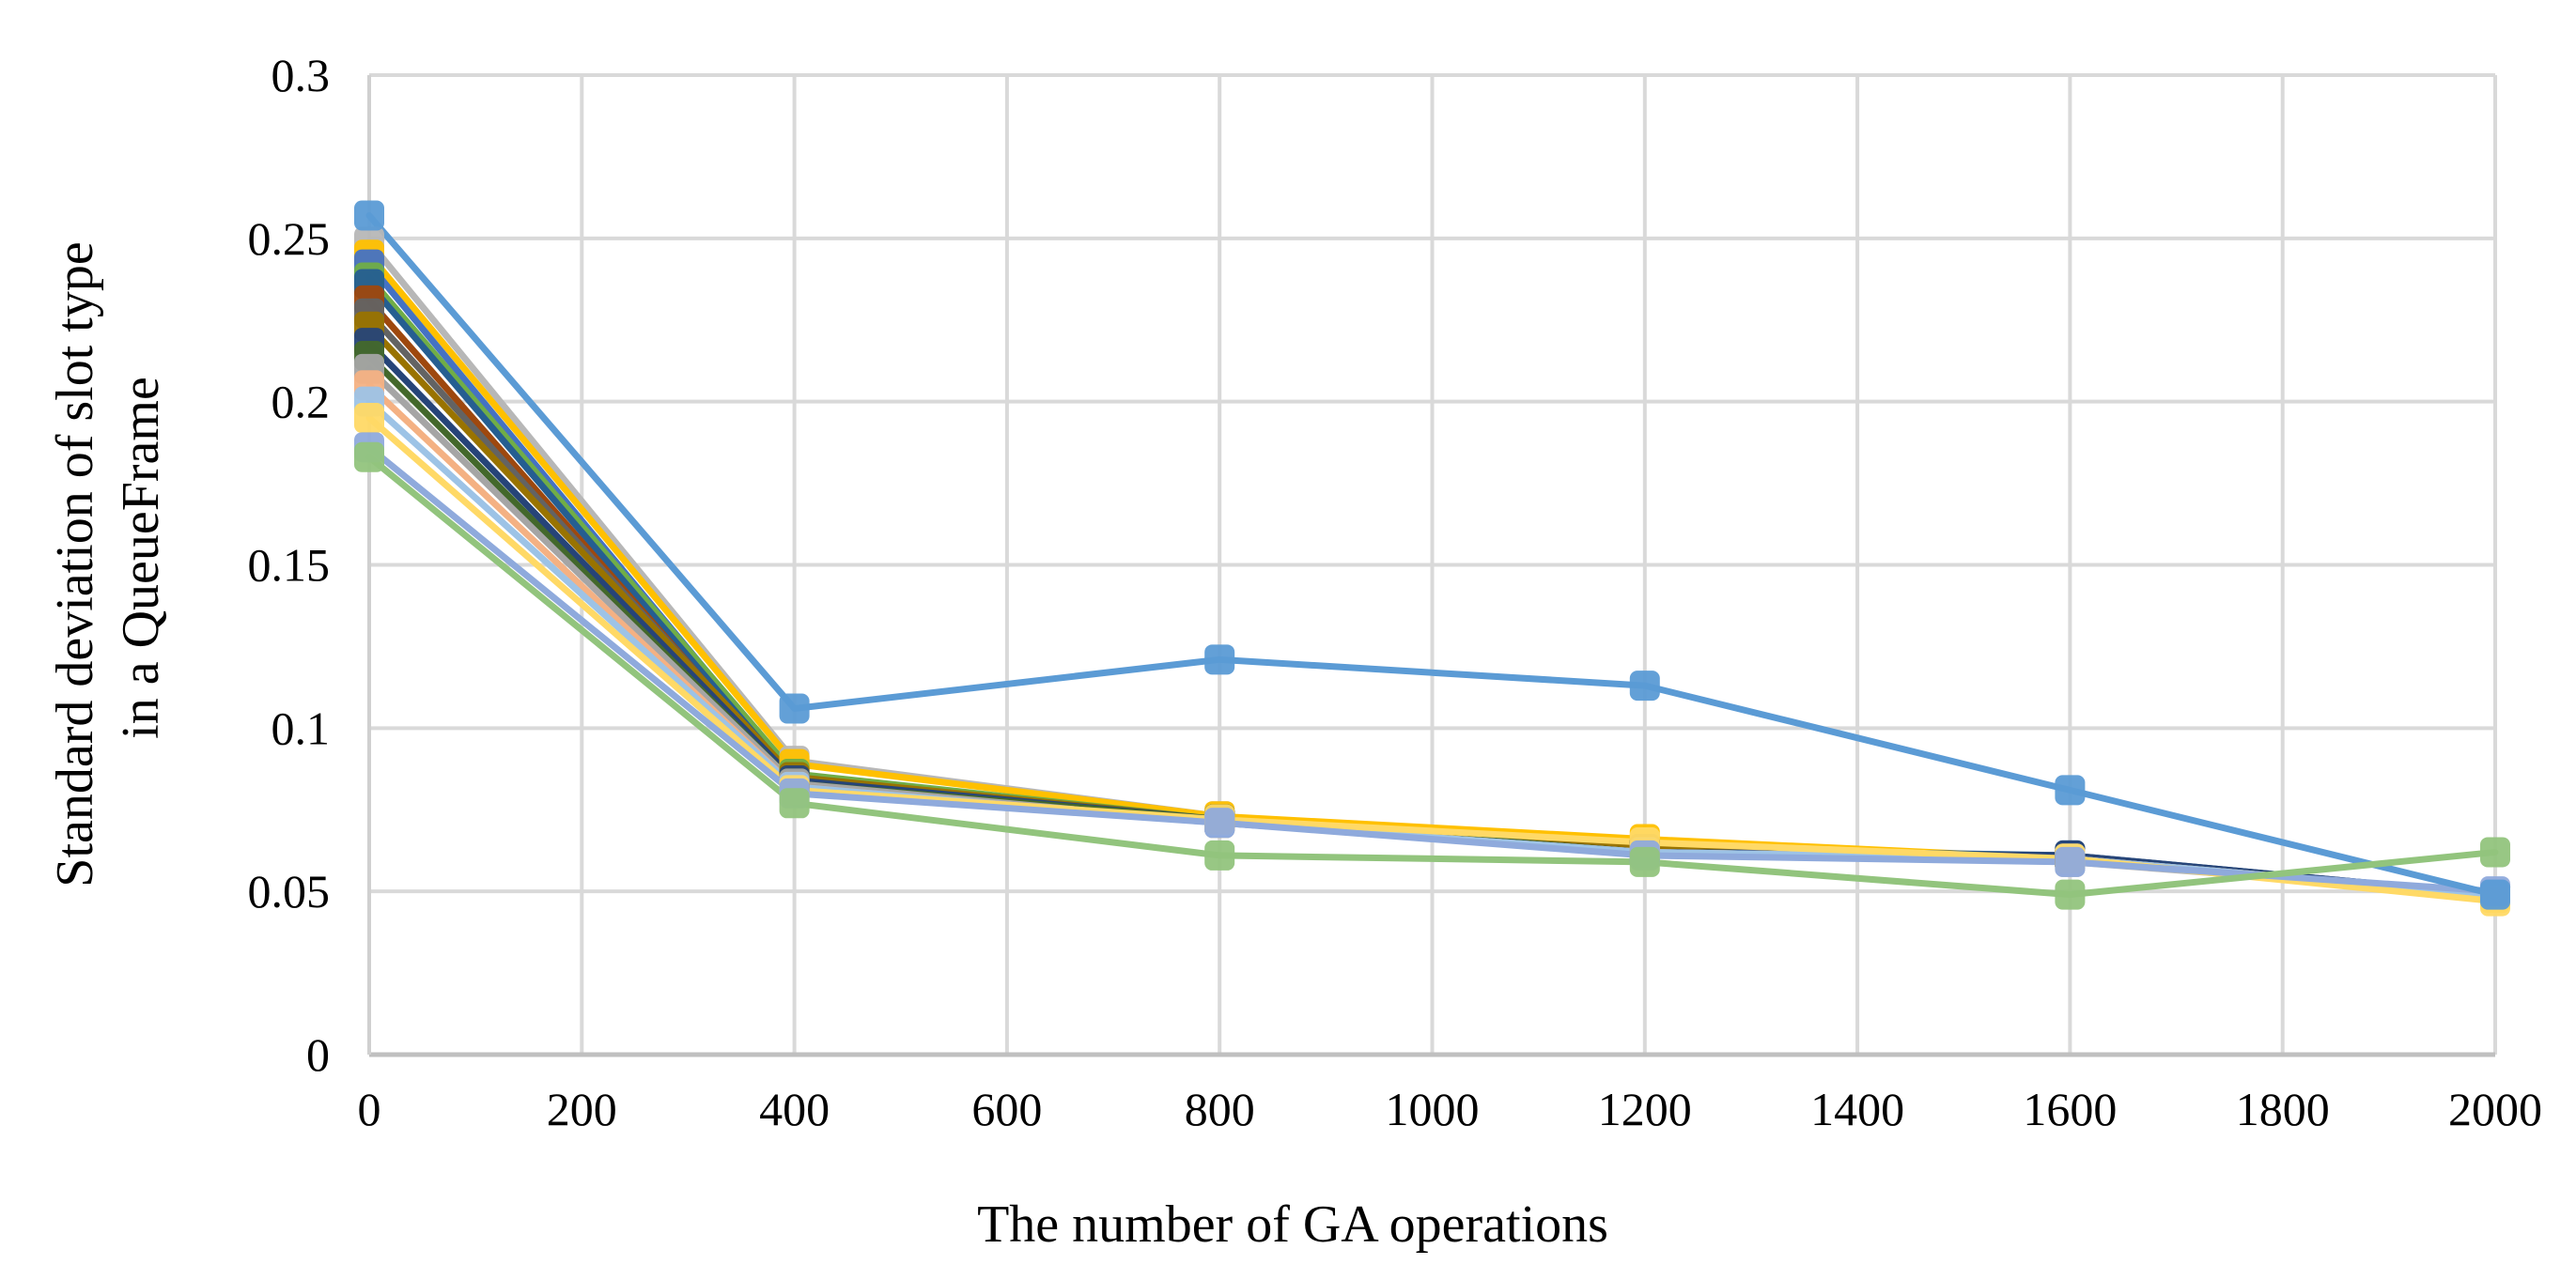 This screenshot has width=2576, height=1280. I want to click on x-axis-title: The number of GA operations, so click(1292, 1224).